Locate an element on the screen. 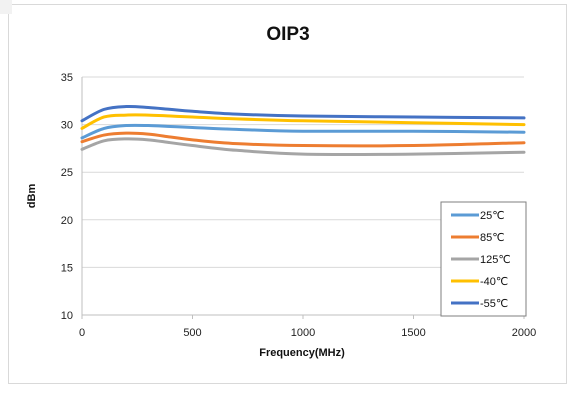 The height and width of the screenshot is (396, 577). x-tick-label: 0 is located at coordinates (82, 333).